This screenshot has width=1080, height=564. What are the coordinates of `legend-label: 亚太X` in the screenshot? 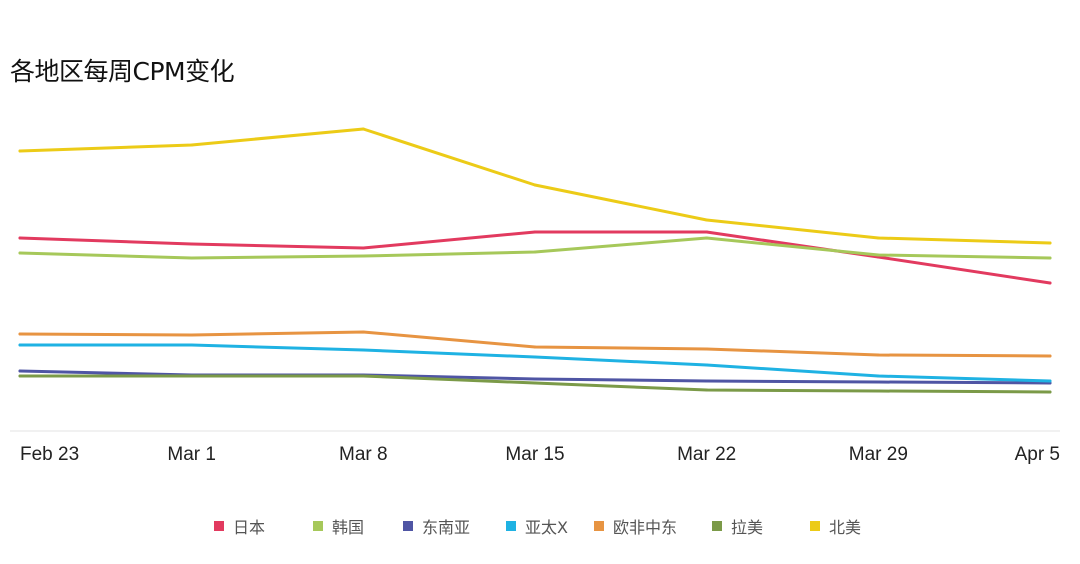 It's located at (546, 527).